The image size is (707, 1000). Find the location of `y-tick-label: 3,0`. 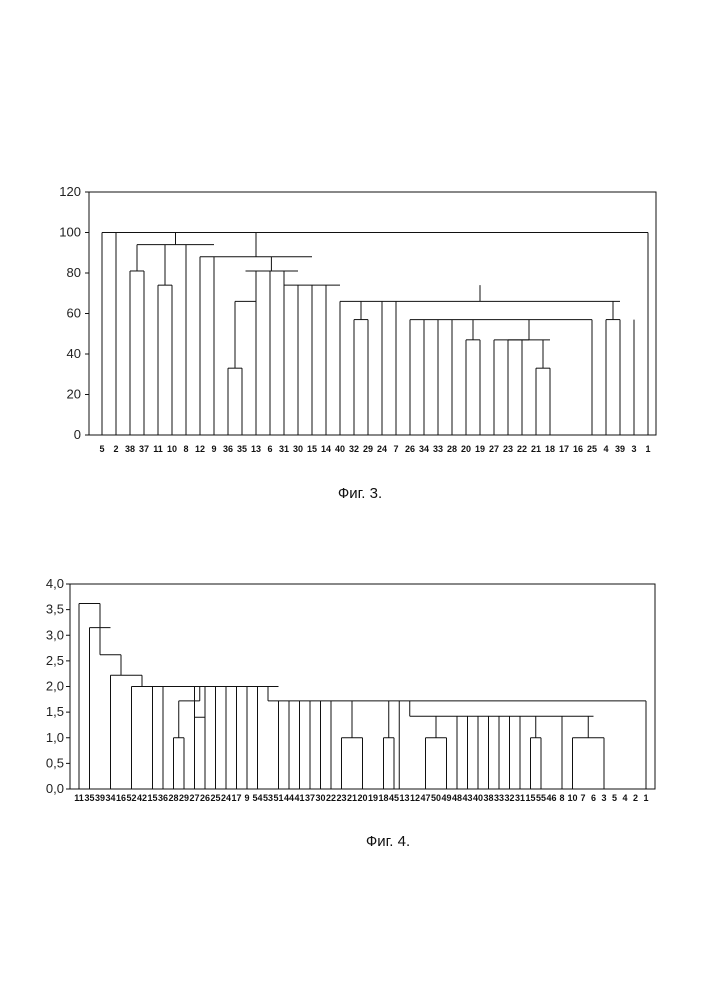

y-tick-label: 3,0 is located at coordinates (55, 634).